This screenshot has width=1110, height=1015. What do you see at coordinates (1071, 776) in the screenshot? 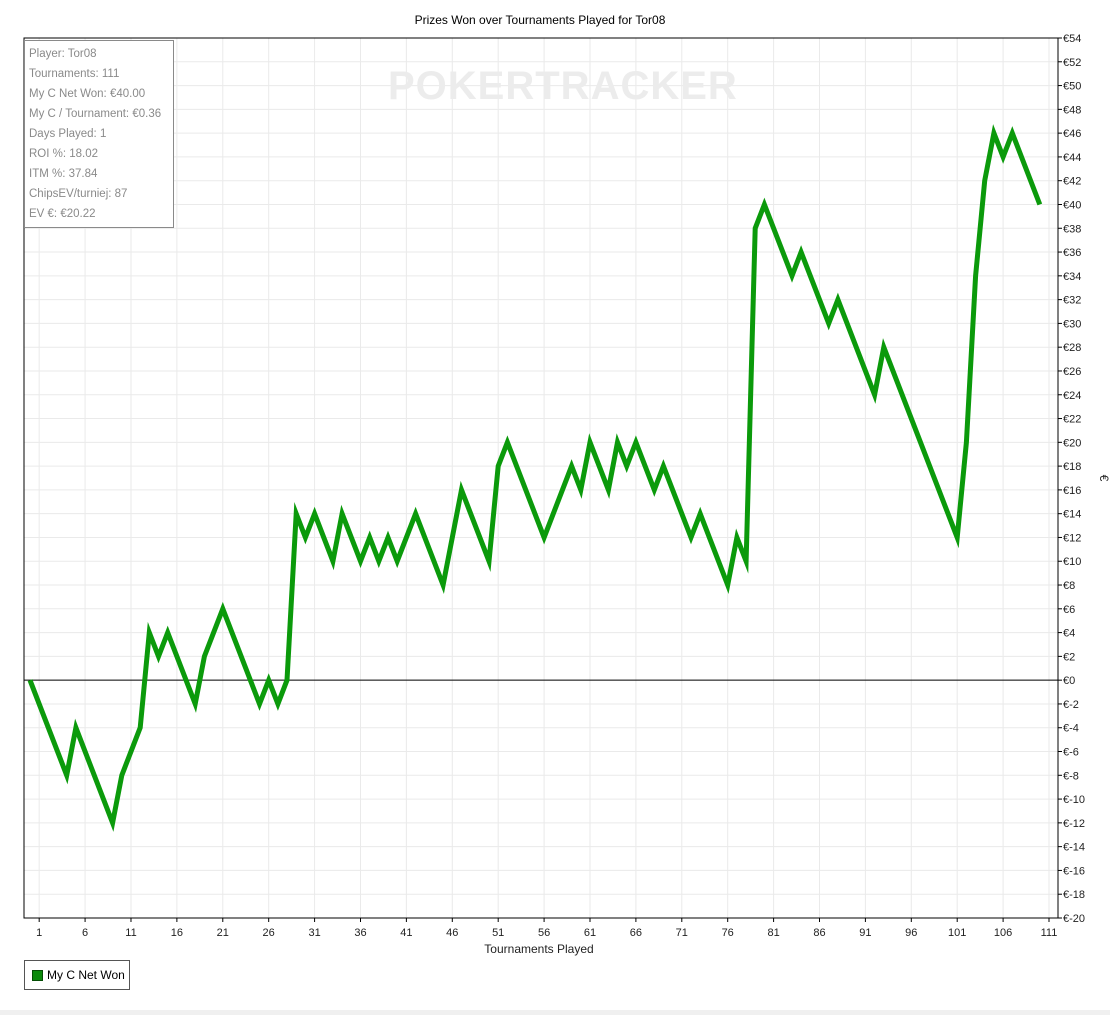
I see `y-tick-label: €-8` at bounding box center [1071, 776].